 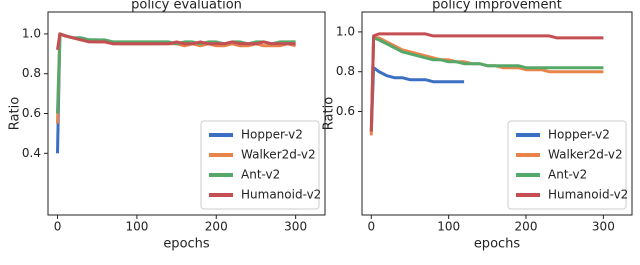 What do you see at coordinates (31, 153) in the screenshot?
I see `y-tick-label: 0.4` at bounding box center [31, 153].